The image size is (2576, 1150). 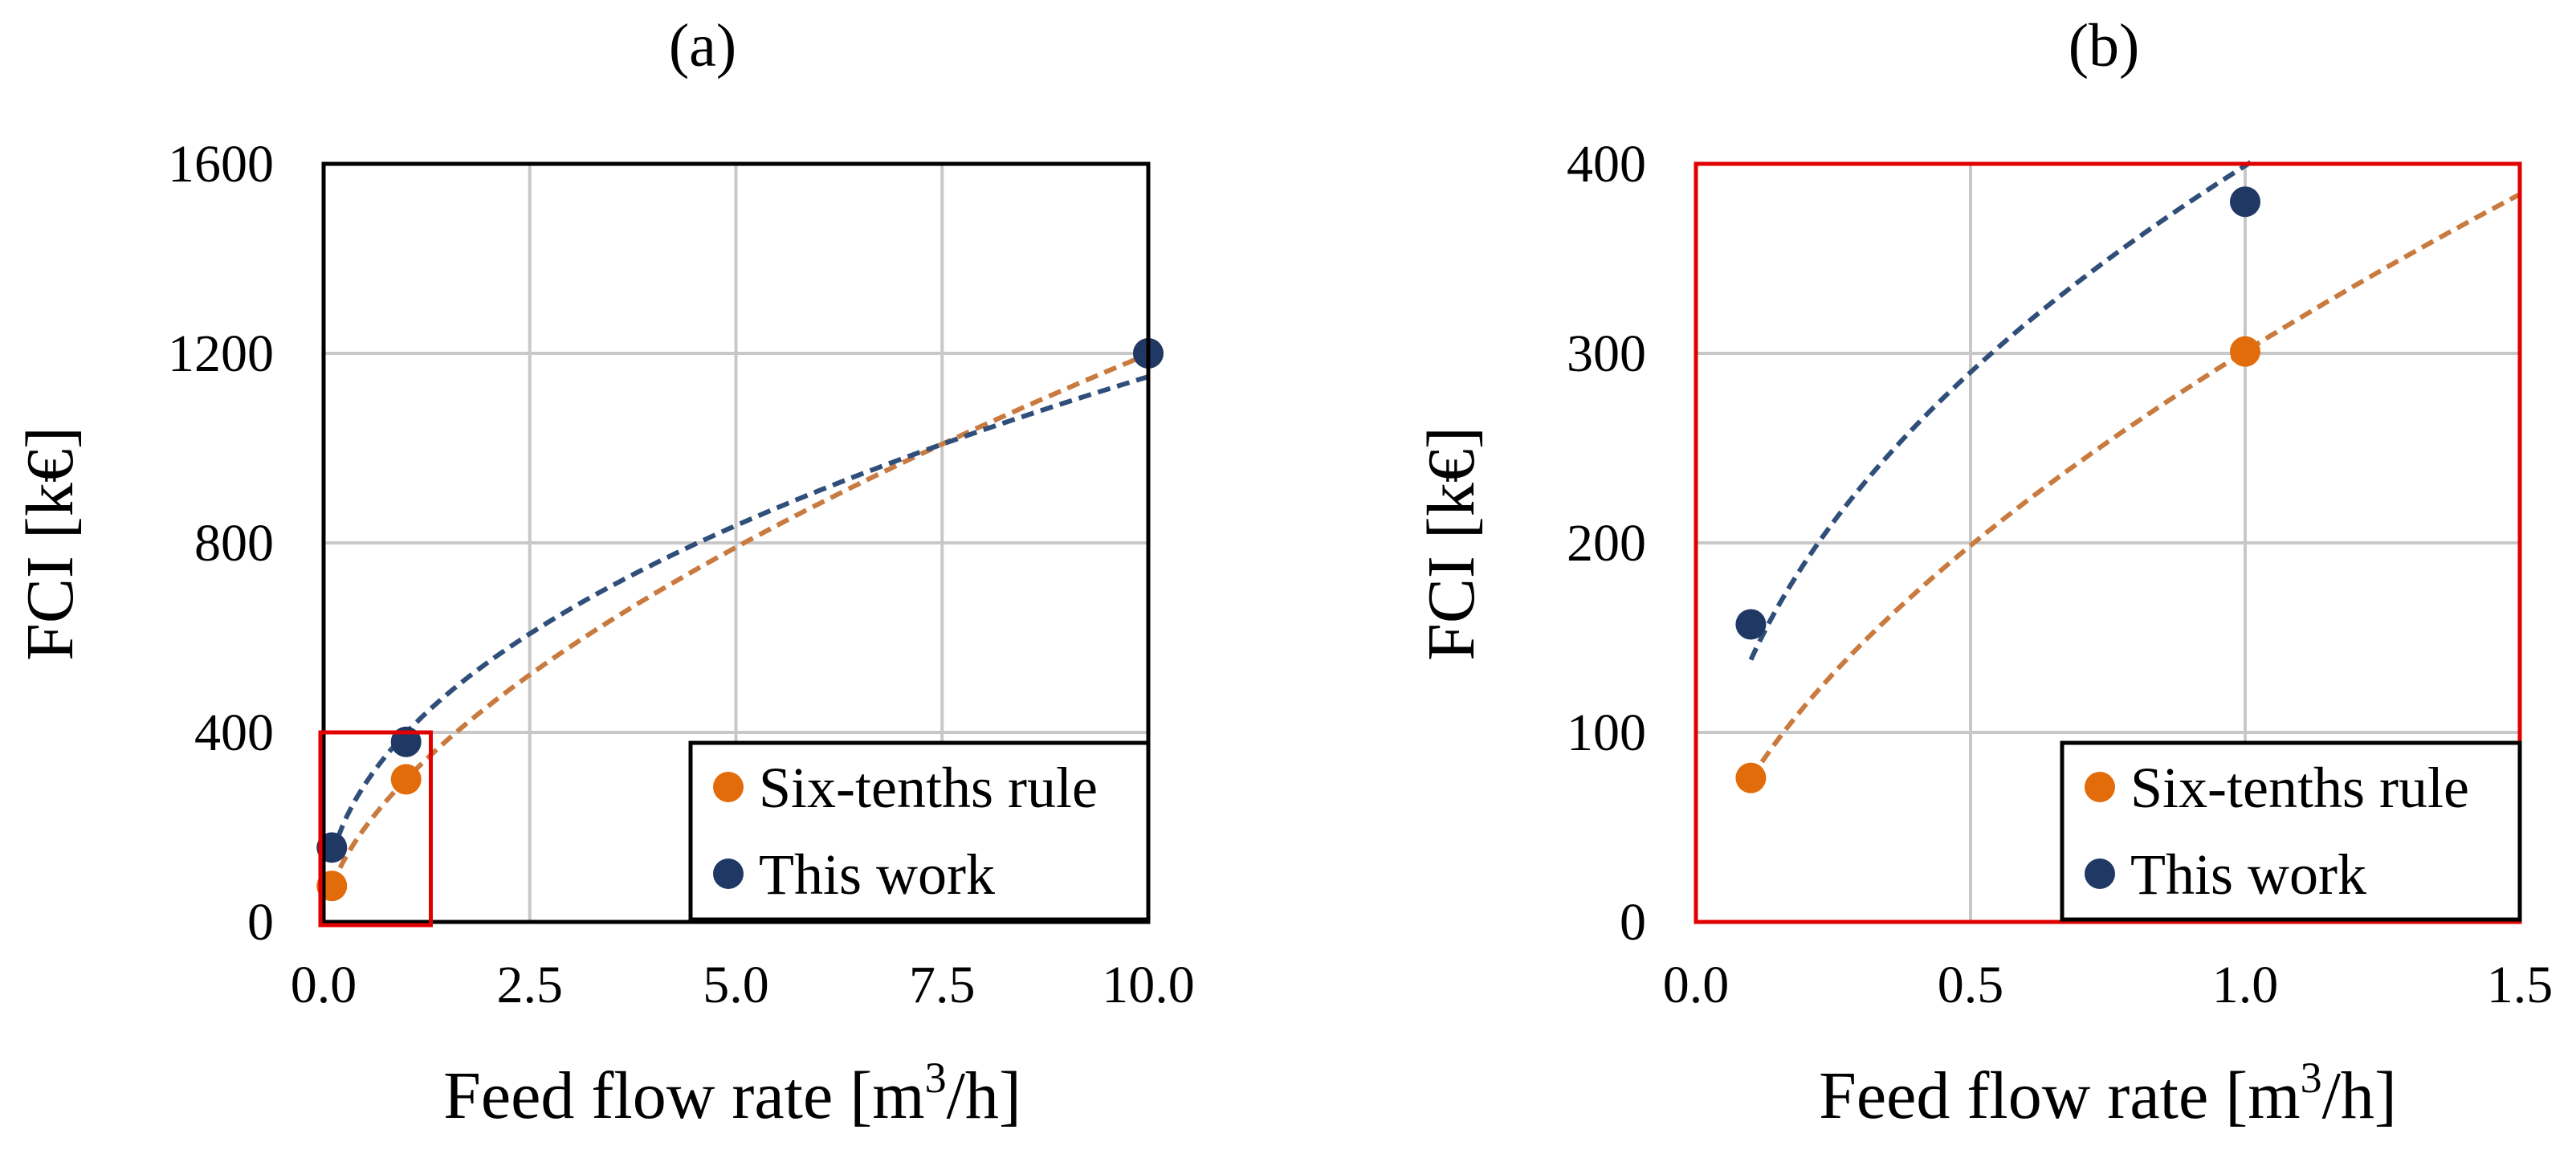 I want to click on panel-a-y-axis-label: FCI [k€], so click(x=50, y=543).